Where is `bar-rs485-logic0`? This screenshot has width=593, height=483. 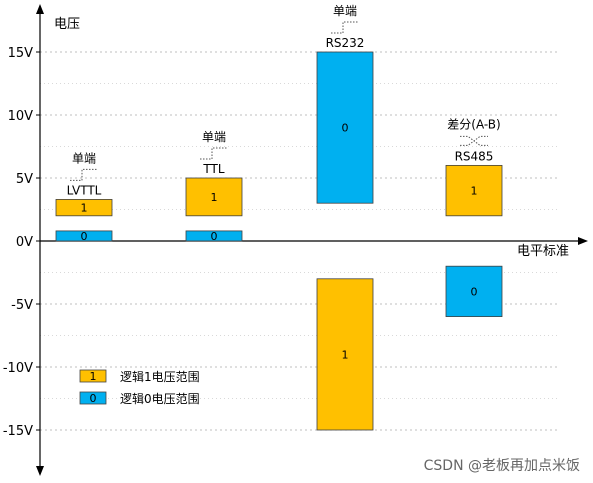
bar-rs485-logic0 is located at coordinates (474, 291).